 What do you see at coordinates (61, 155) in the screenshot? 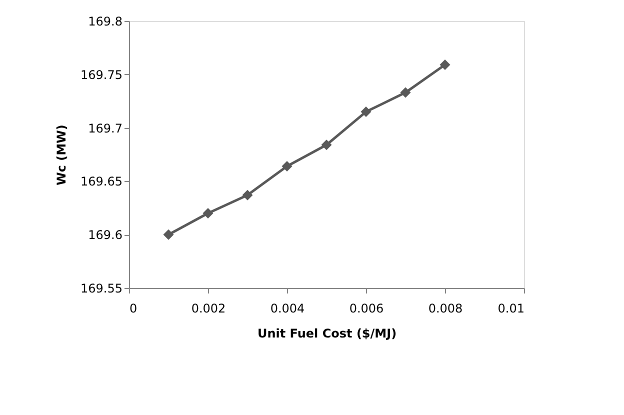
I see `y-axis-title: Wc (MW)` at bounding box center [61, 155].